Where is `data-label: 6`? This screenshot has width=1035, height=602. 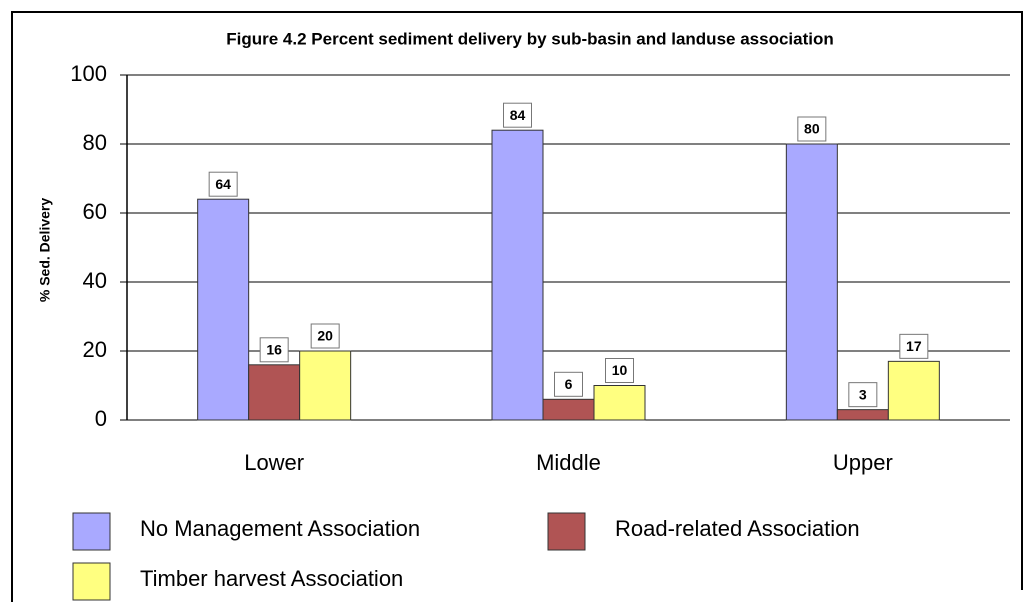 data-label: 6 is located at coordinates (569, 384).